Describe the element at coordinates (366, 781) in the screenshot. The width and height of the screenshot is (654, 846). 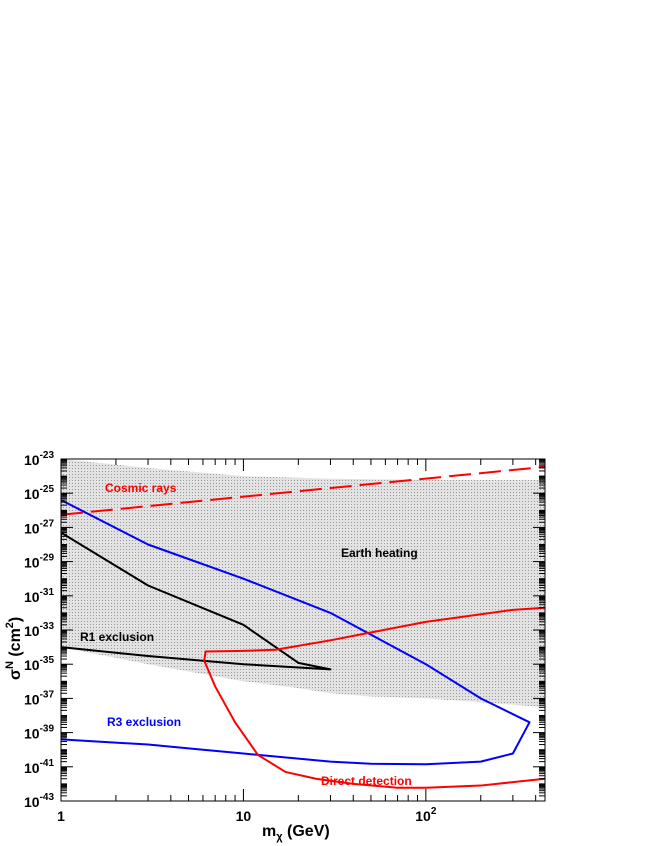
I see `annotation-direct-detection: Direct detection` at that location.